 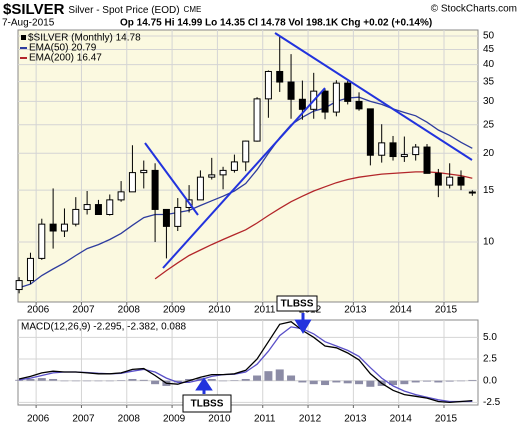 I want to click on legend-entry: EMA(50) 20.79, so click(x=63, y=48).